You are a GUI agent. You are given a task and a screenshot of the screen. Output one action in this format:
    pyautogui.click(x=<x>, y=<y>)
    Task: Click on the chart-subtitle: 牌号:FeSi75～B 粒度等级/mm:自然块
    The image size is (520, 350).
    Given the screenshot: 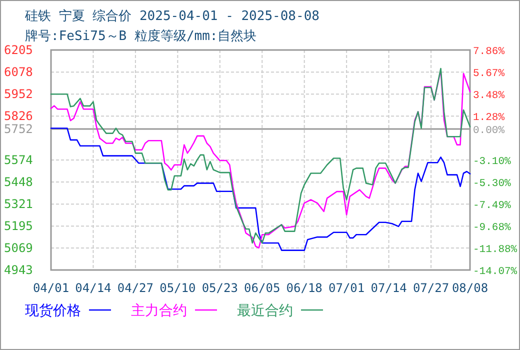 What is the action you would take?
    pyautogui.click(x=141, y=36)
    